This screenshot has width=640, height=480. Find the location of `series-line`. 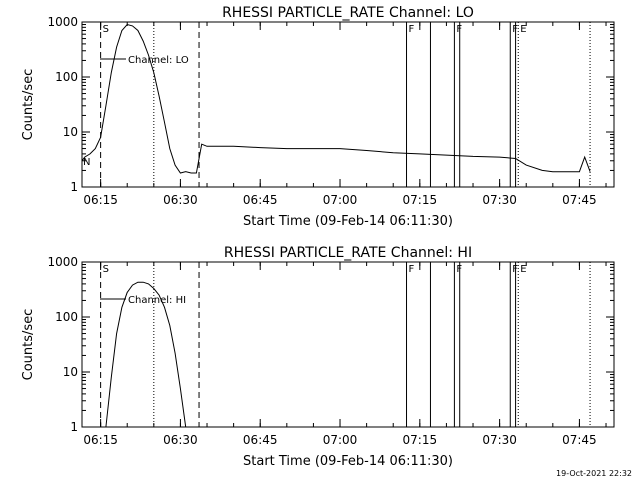

series-line is located at coordinates (146, 354).